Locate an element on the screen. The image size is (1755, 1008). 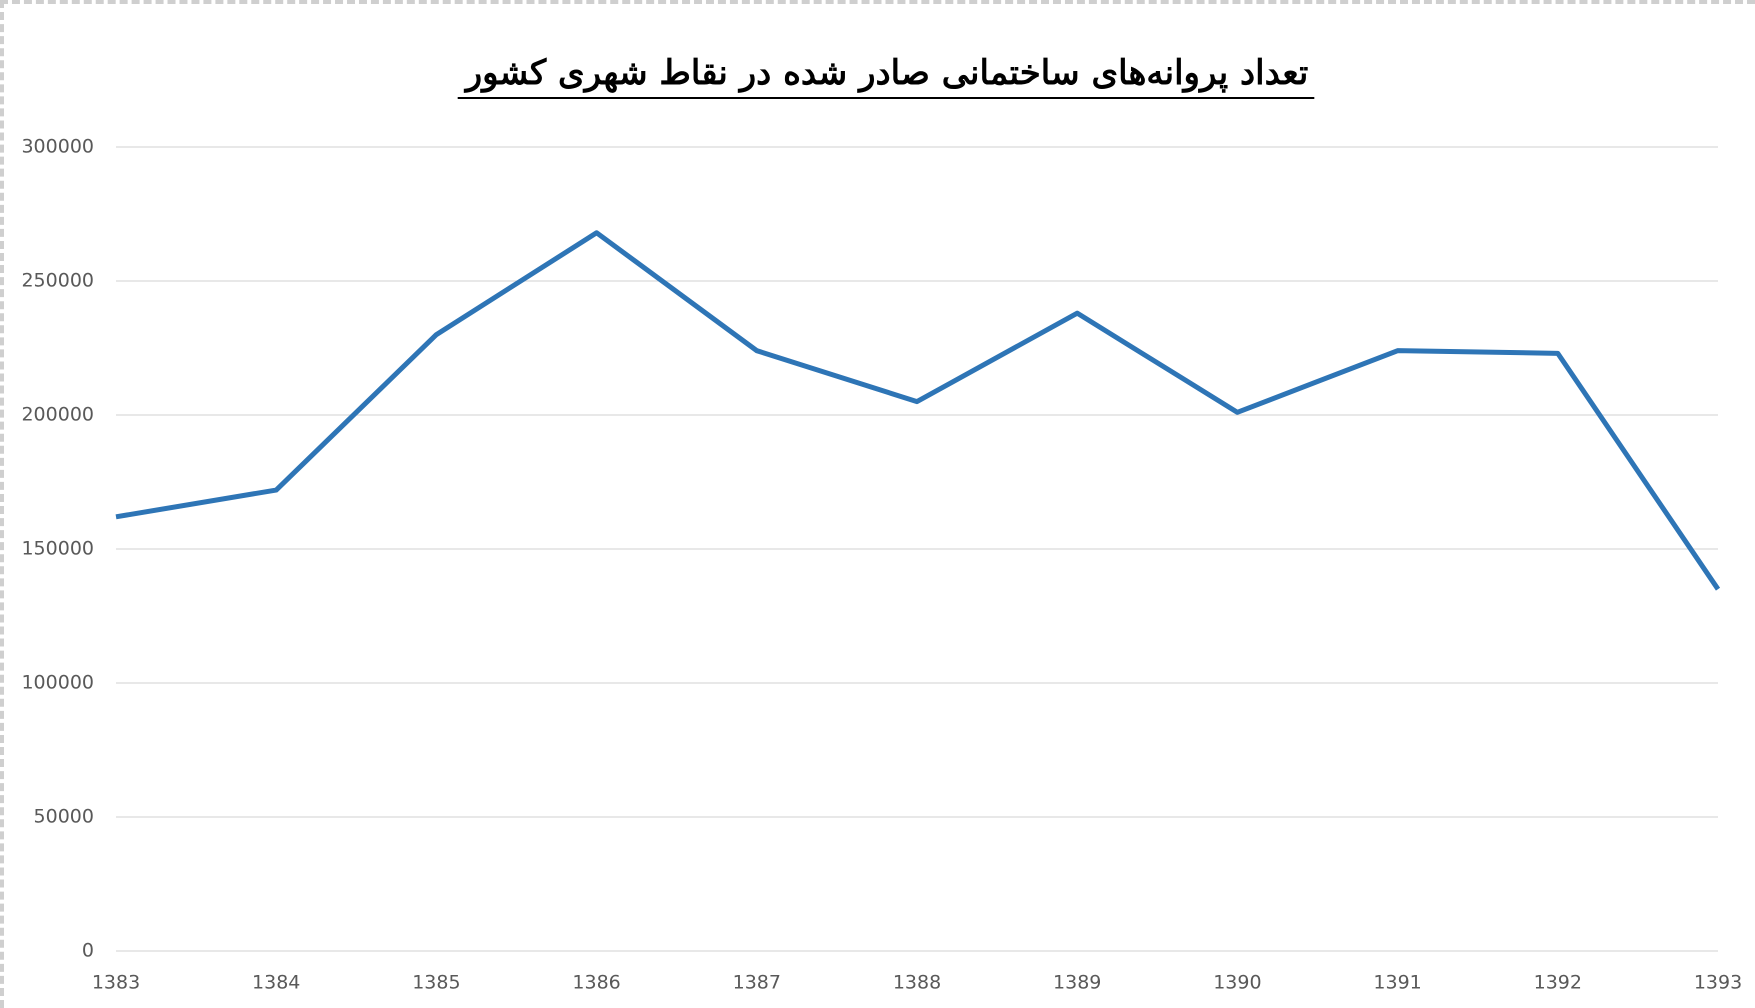
x-tick-label: 1387 is located at coordinates (757, 983).